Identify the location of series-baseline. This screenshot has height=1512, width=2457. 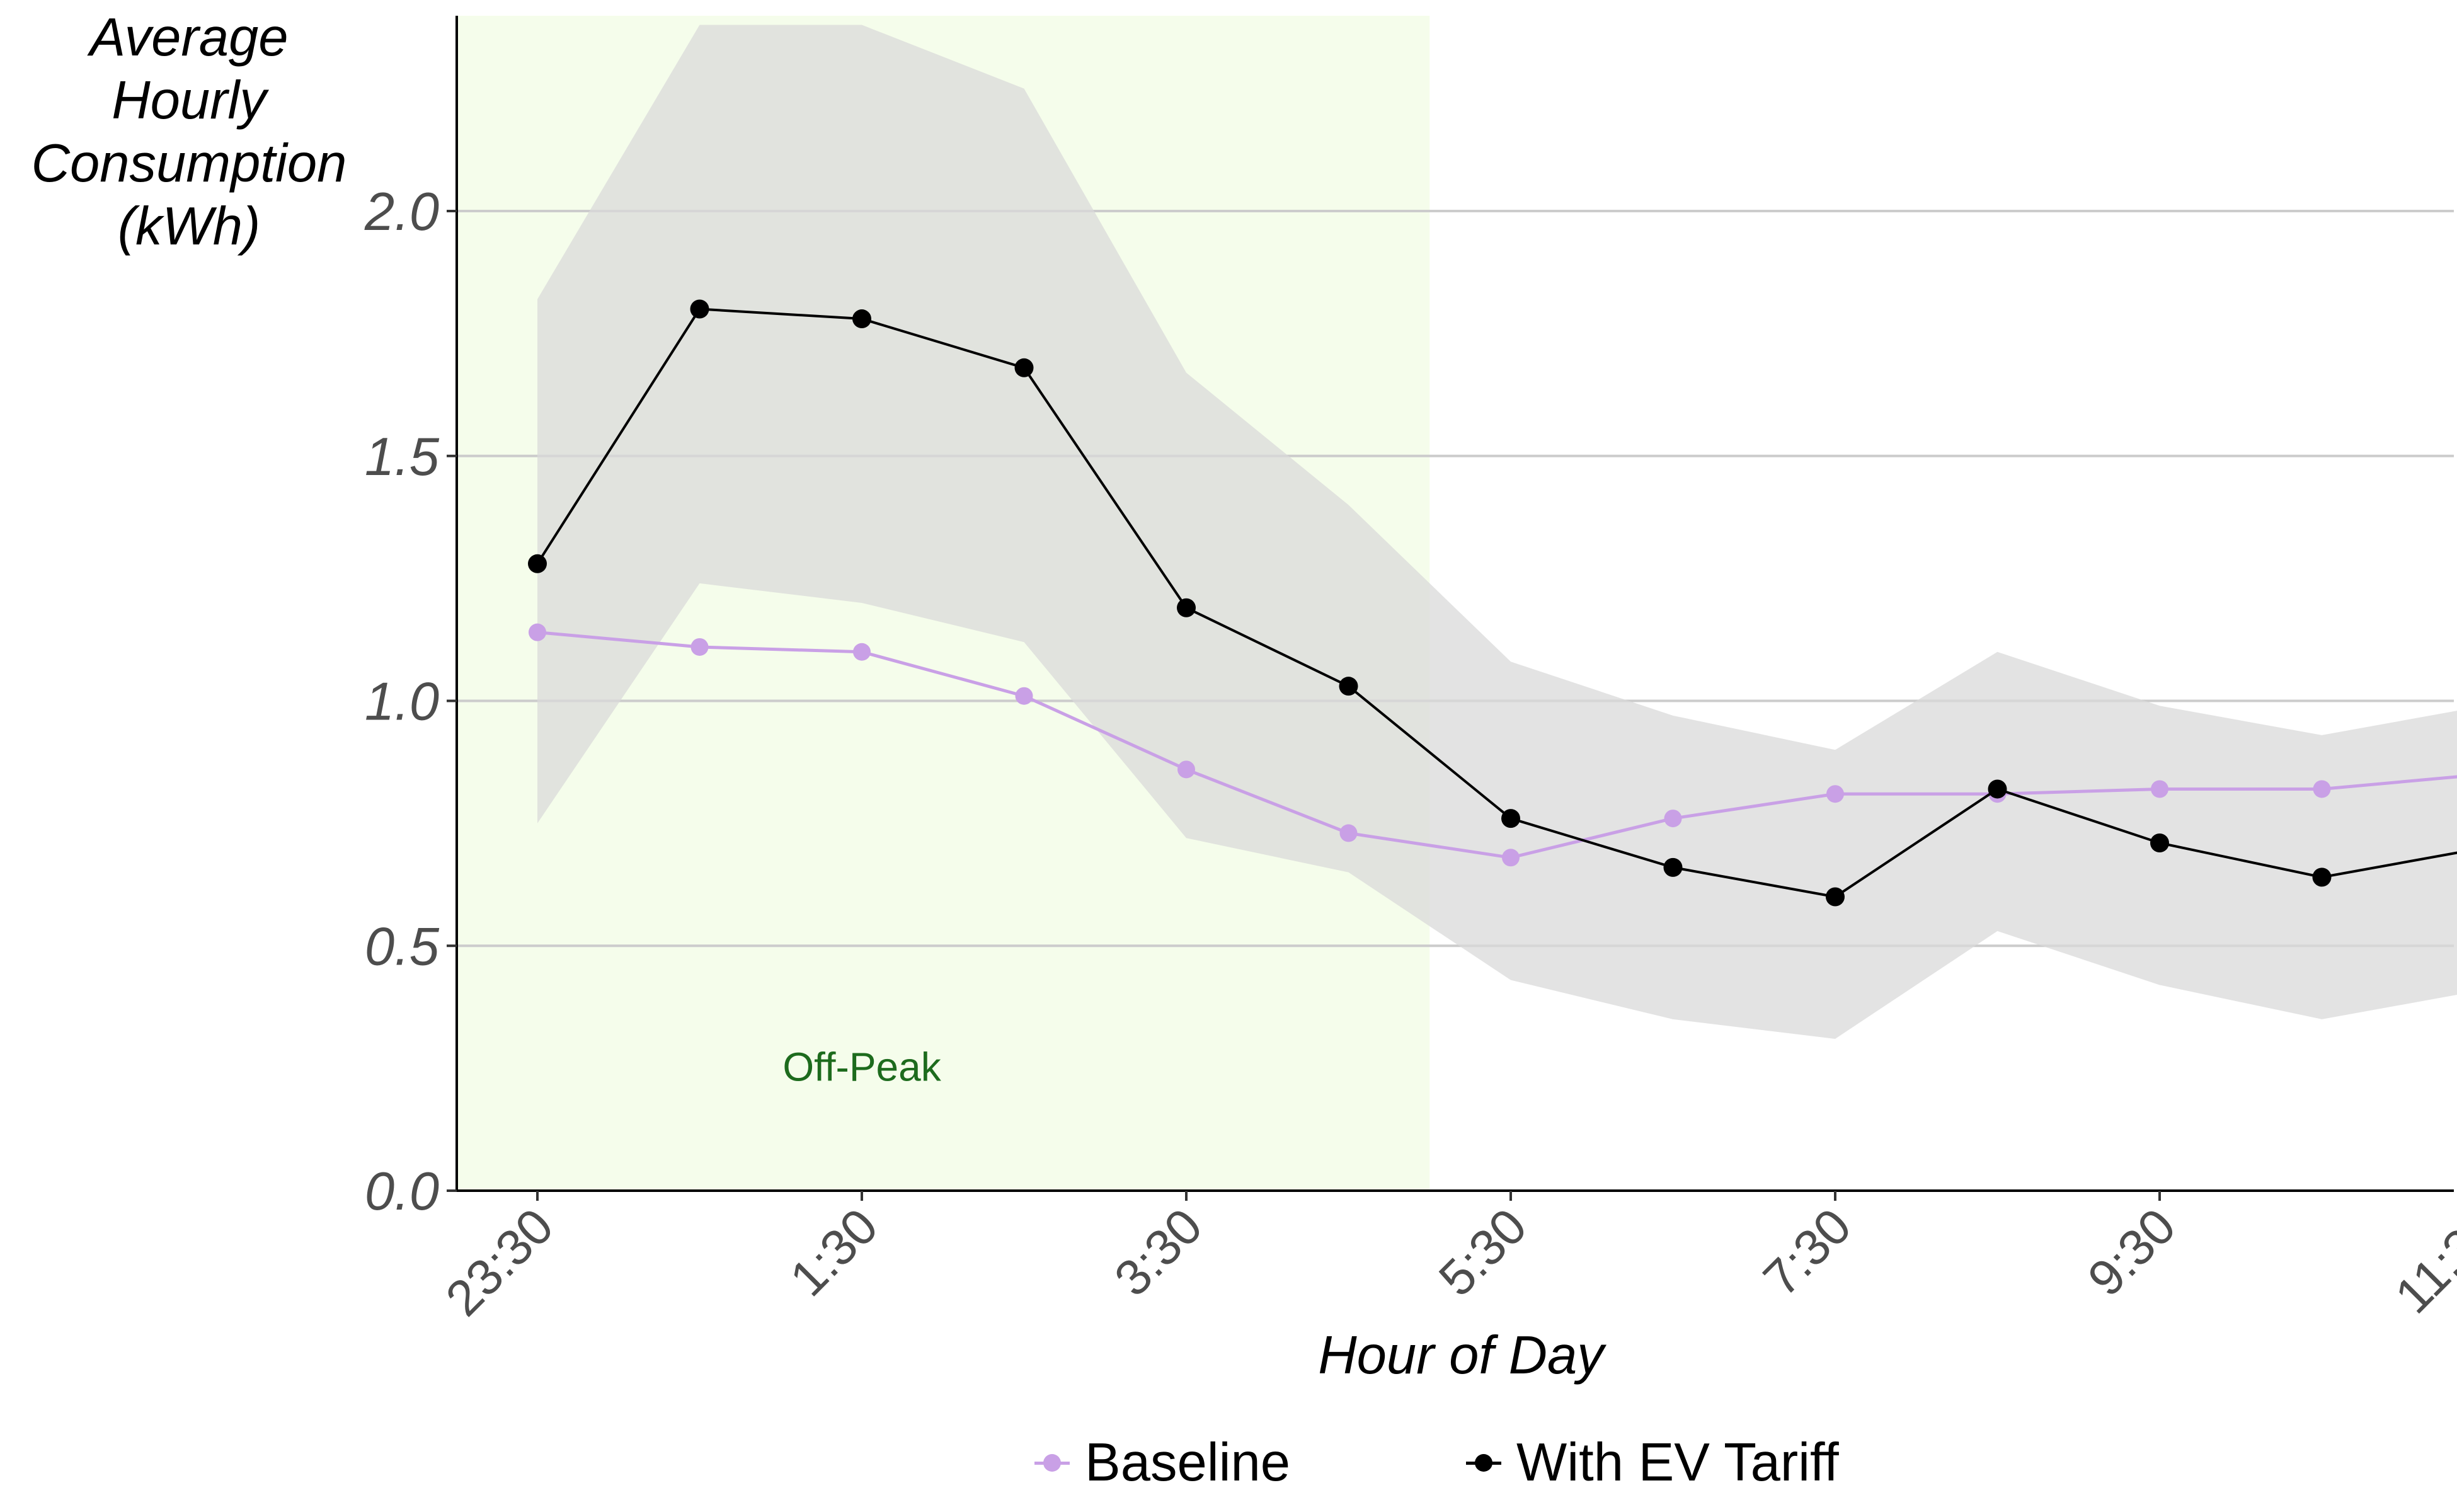
(1493, 745).